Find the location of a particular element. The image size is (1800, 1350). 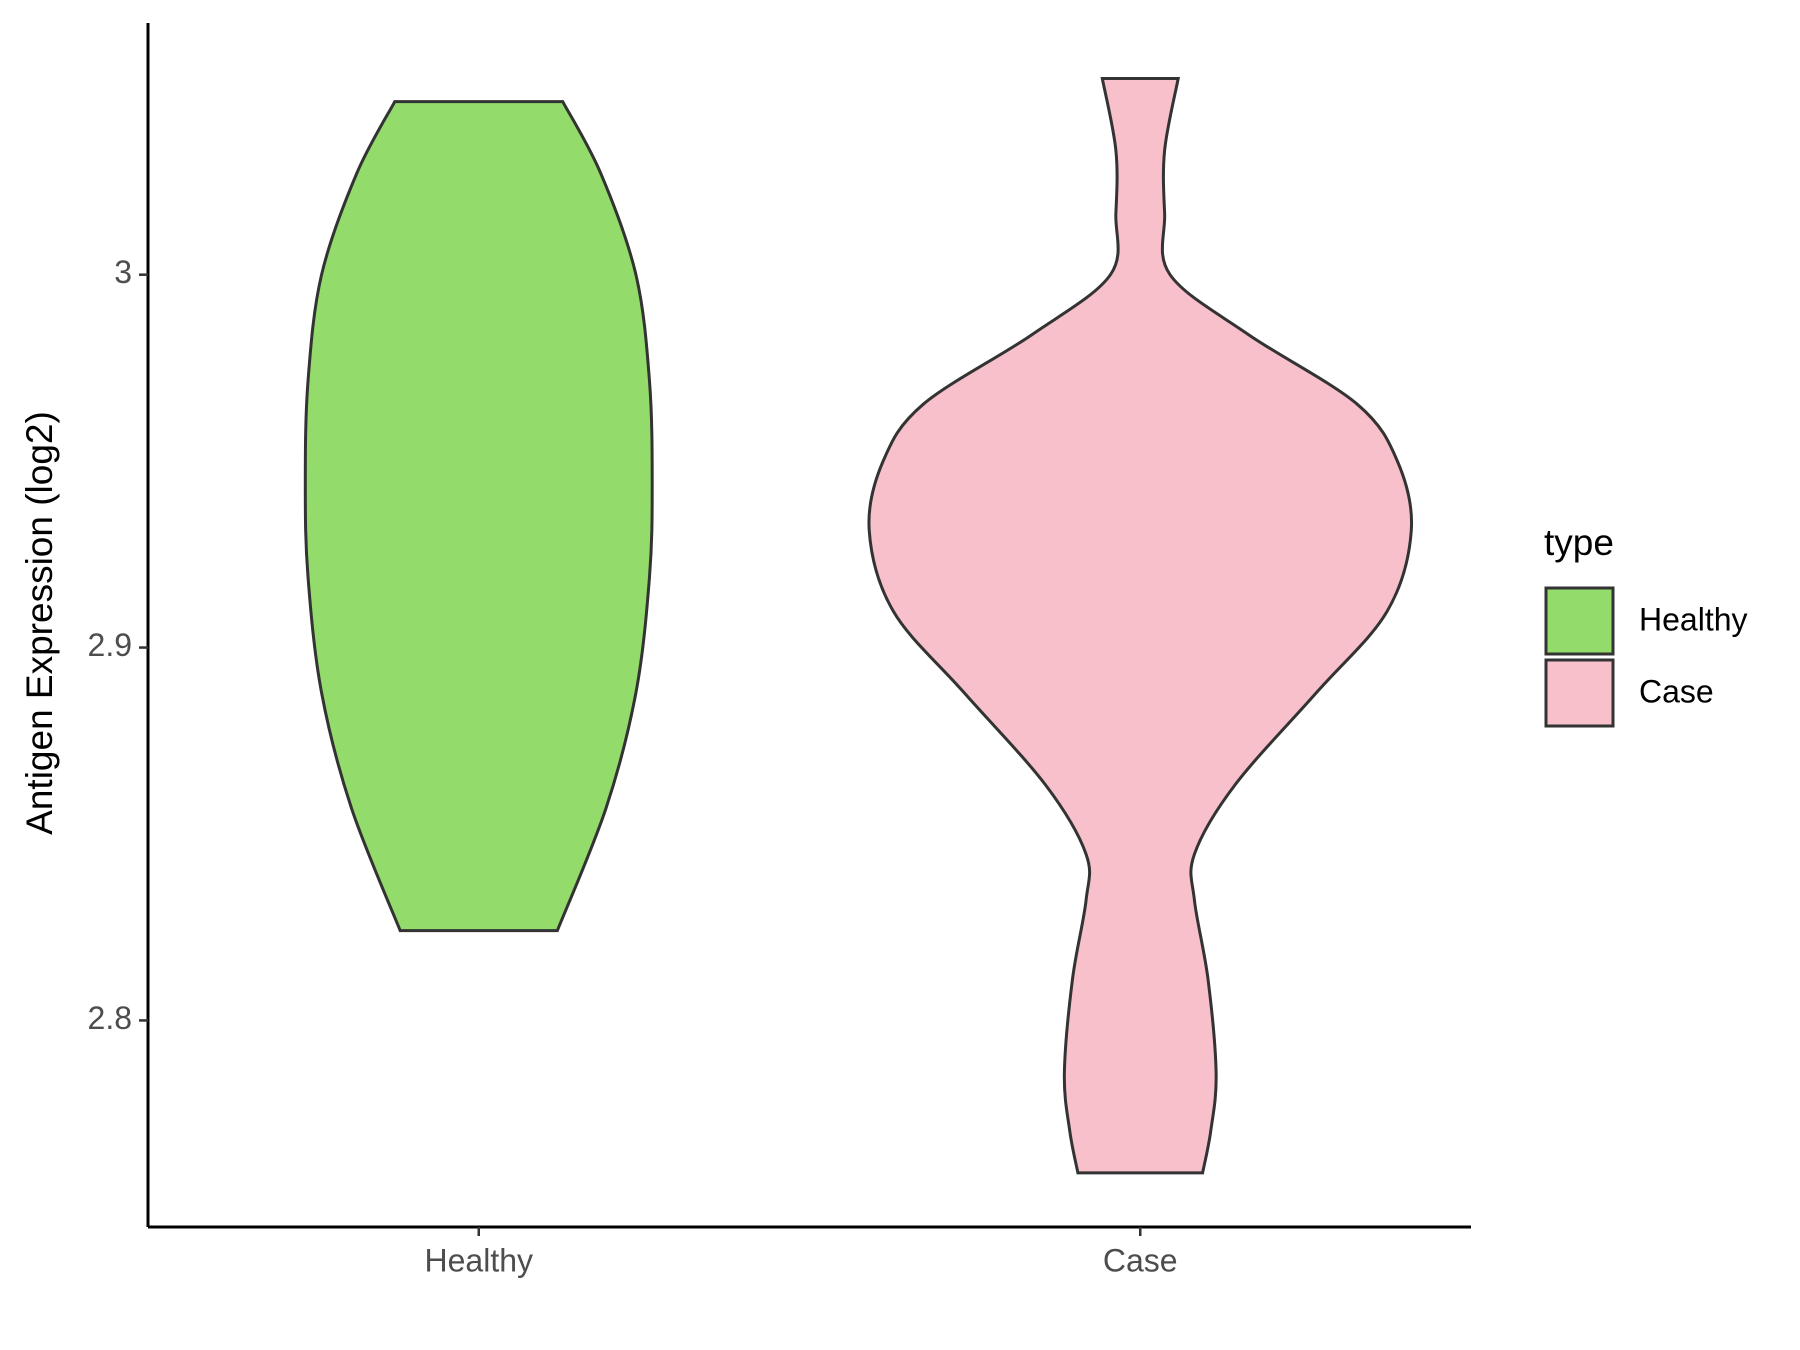

x-tick-label: Healthy is located at coordinates (479, 1260).